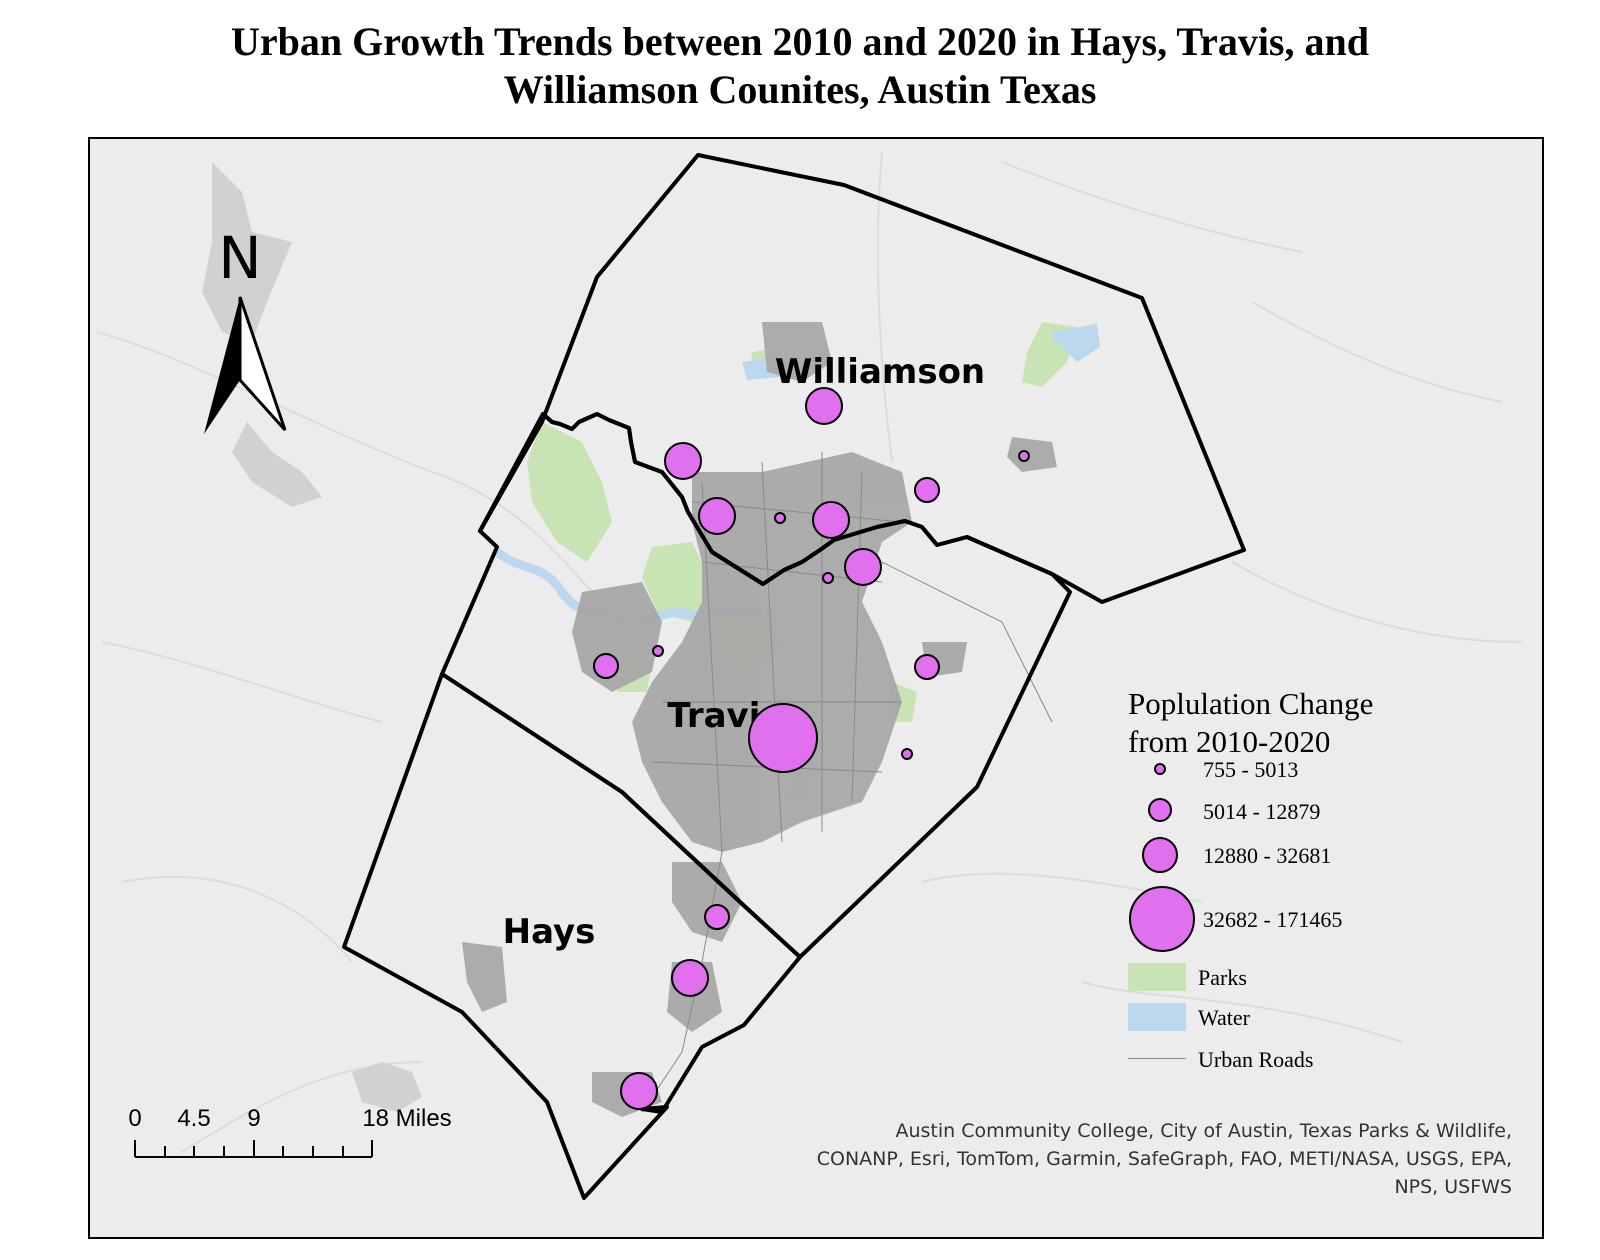 This screenshot has height=1260, width=1600. Describe the element at coordinates (1256, 1059) in the screenshot. I see `legend-label-urban-roads: Urban Roads` at that location.